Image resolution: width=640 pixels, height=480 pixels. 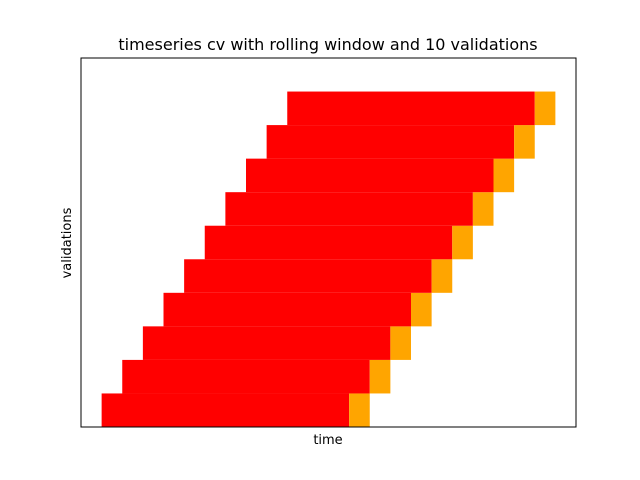 What do you see at coordinates (67, 242) in the screenshot?
I see `y-axis-label: validations` at bounding box center [67, 242].